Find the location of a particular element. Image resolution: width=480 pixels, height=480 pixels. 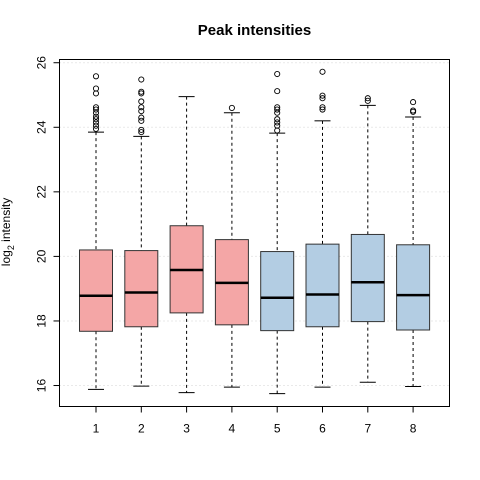

x-tick-label: 6 is located at coordinates (322, 429).